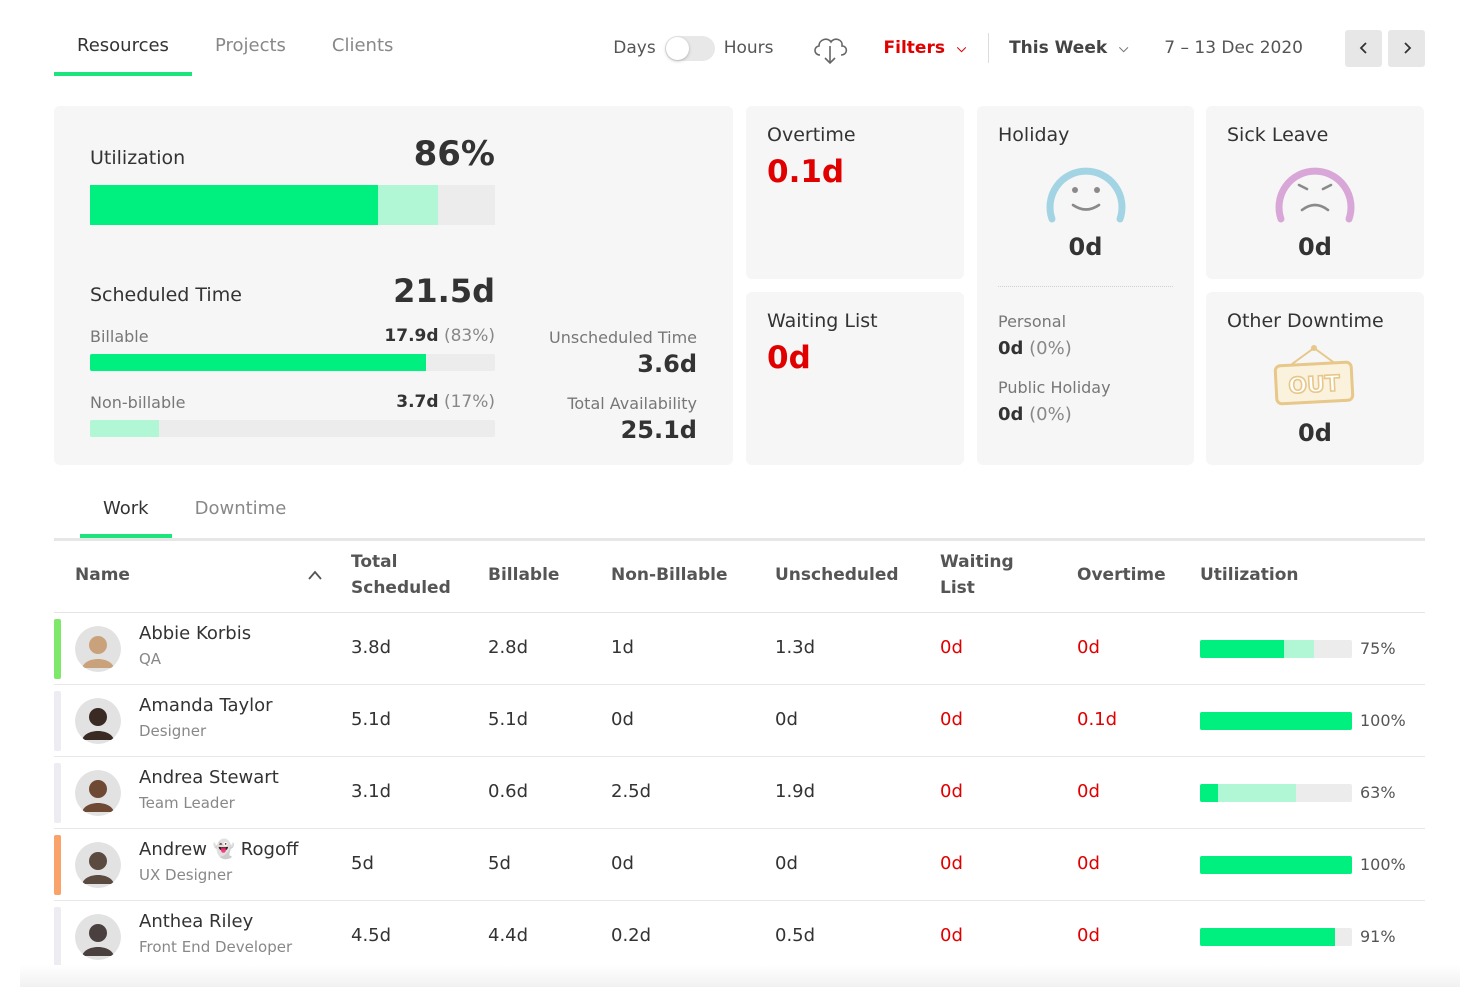 The height and width of the screenshot is (987, 1480). I want to click on filters-dropdown: Filters ⌵, so click(925, 48).